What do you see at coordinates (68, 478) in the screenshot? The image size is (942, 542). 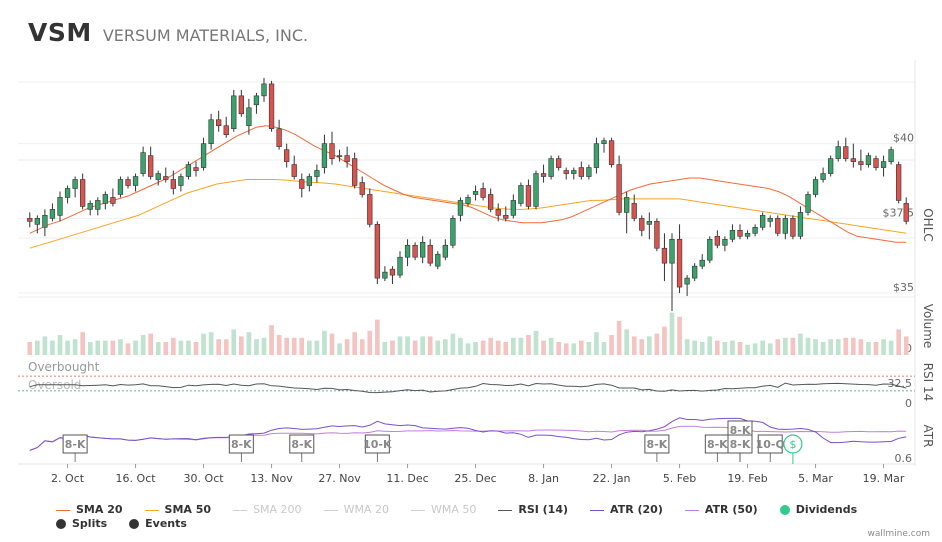 I see `x-tick-label: 2. Oct` at bounding box center [68, 478].